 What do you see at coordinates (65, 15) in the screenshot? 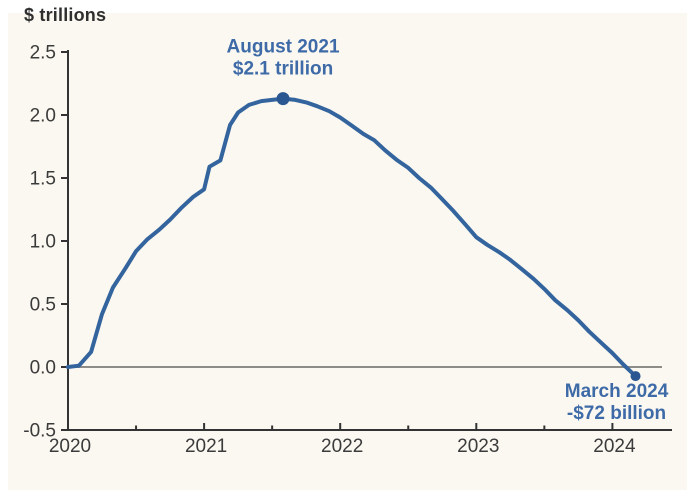
I see `y-axis-unit-label: $ trillions` at bounding box center [65, 15].